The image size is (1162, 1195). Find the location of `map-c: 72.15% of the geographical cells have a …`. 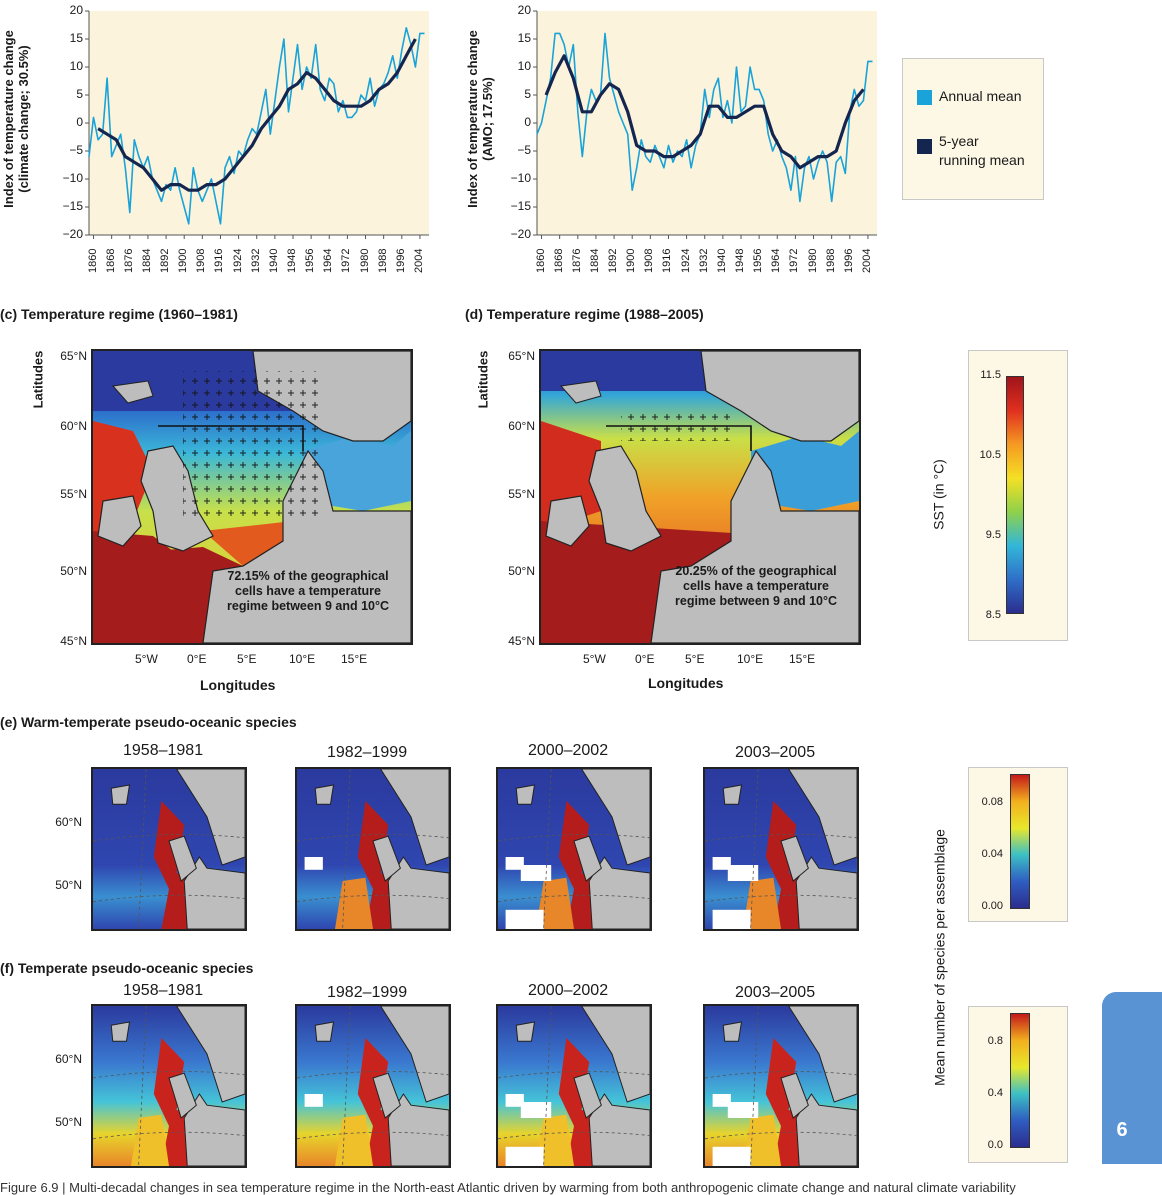

map-c: 72.15% of the geographical cells have a … is located at coordinates (252, 497).